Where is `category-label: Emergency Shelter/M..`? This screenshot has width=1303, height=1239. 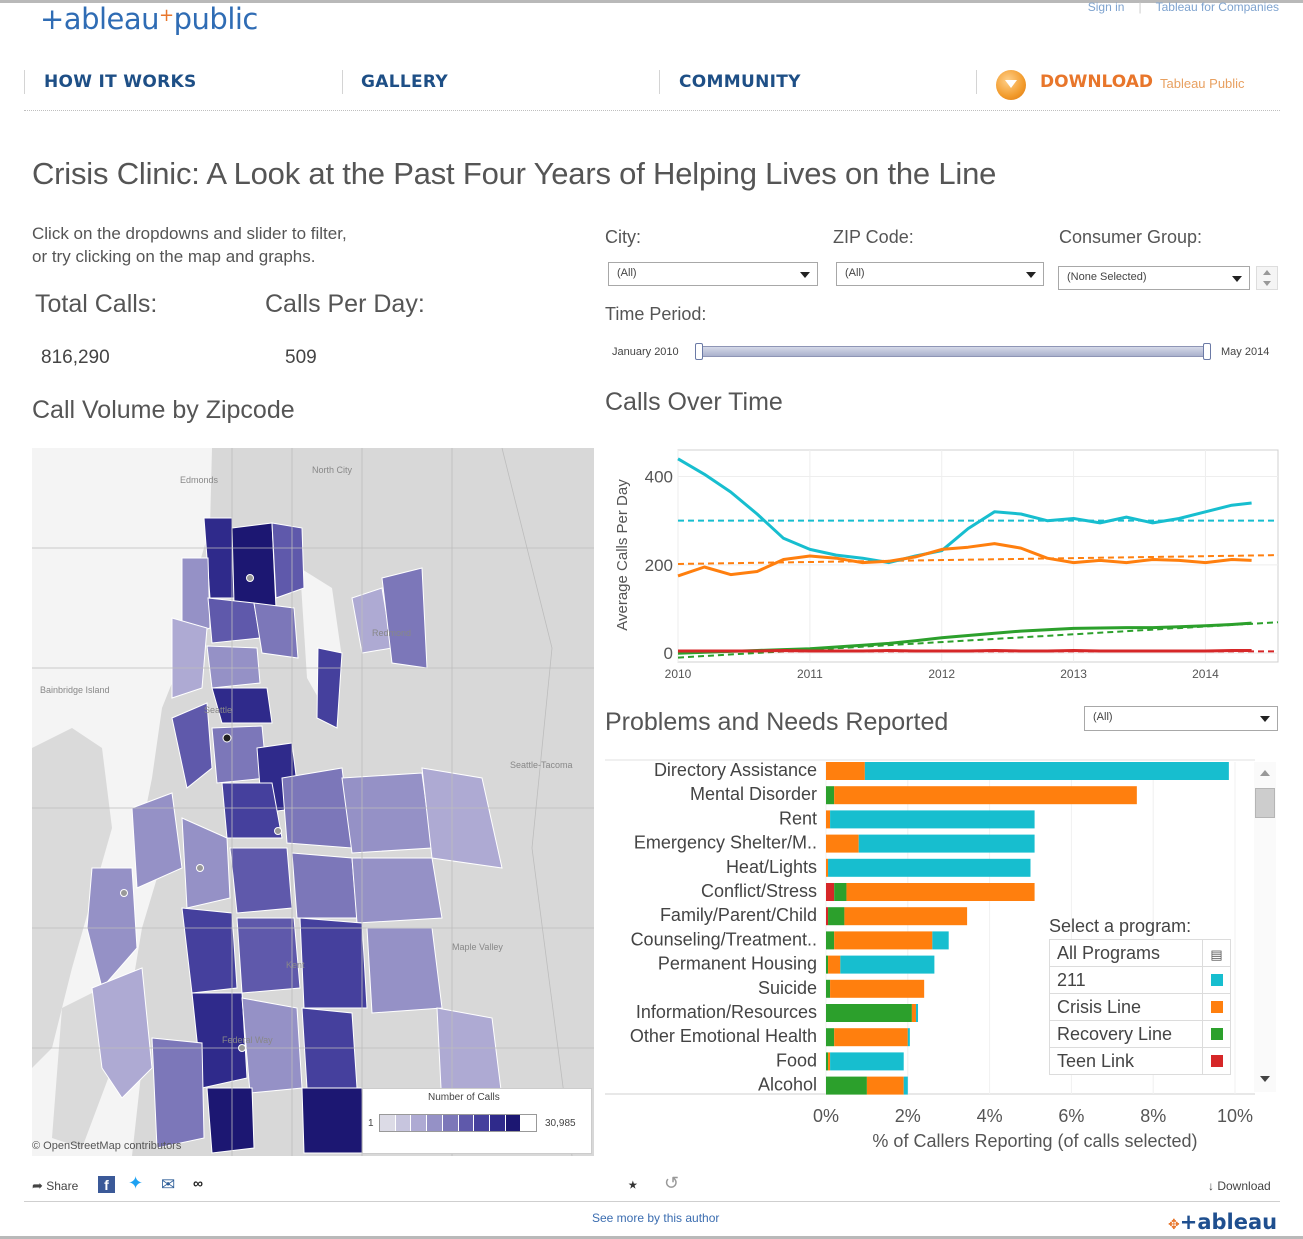
category-label: Emergency Shelter/M.. is located at coordinates (725, 843).